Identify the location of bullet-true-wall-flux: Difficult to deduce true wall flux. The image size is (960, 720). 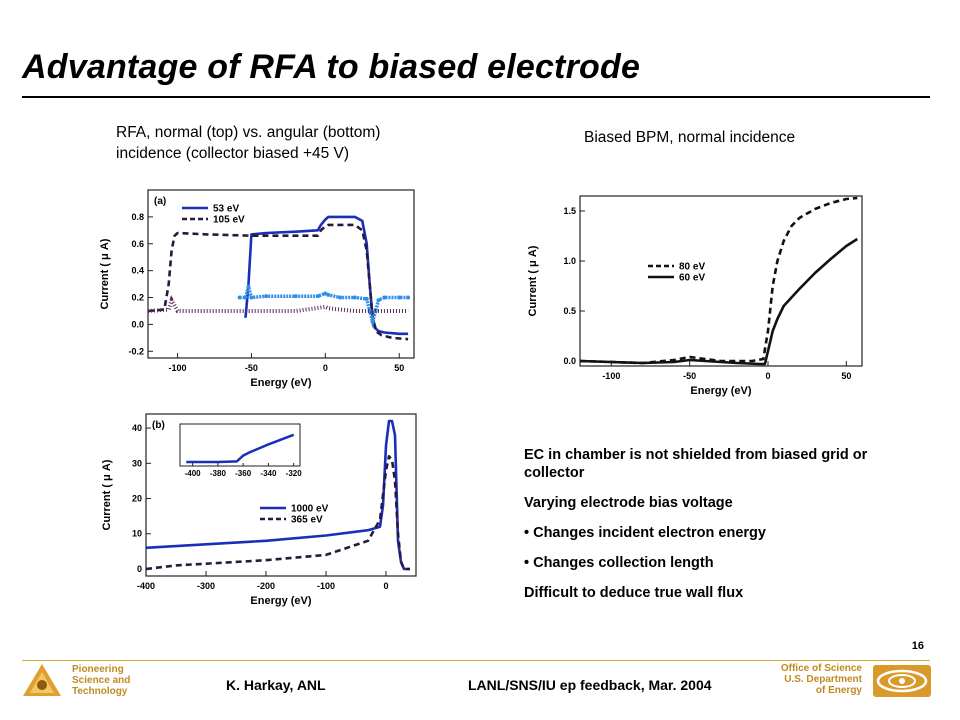
(634, 593).